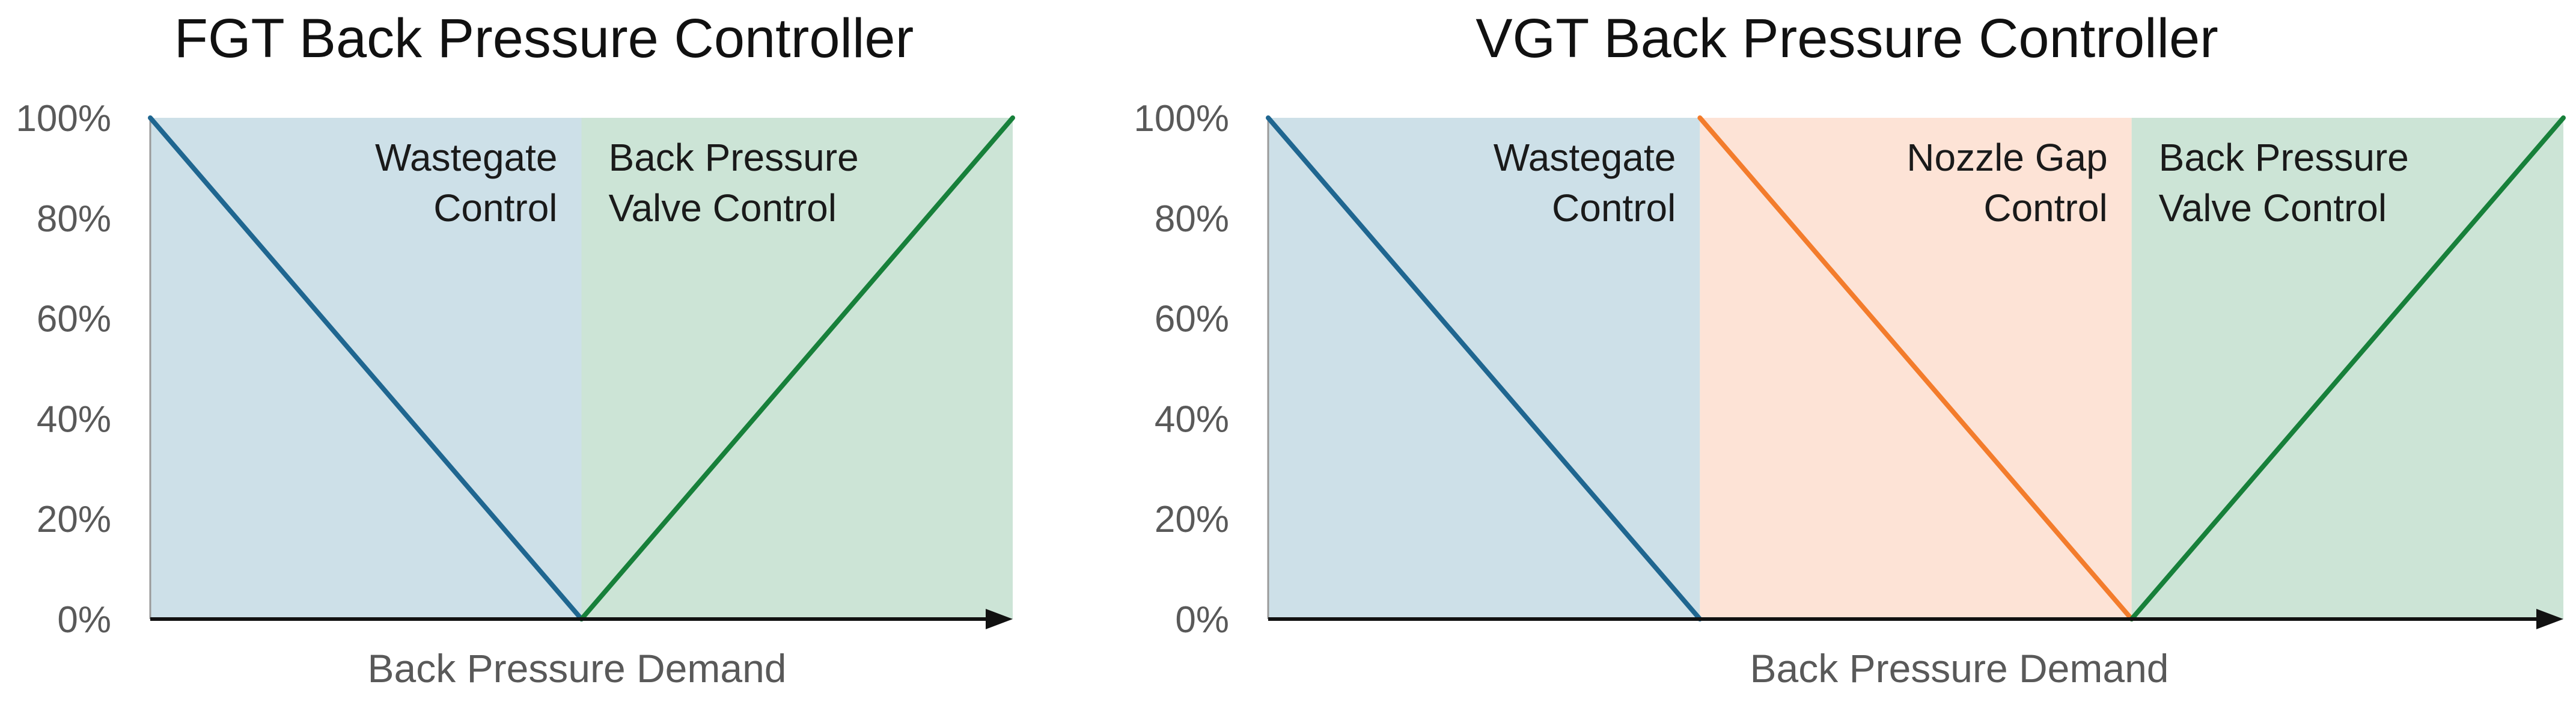 The width and height of the screenshot is (2576, 705). What do you see at coordinates (2006, 158) in the screenshot?
I see `vgt-region-label-2-line-1: Nozzle Gap` at bounding box center [2006, 158].